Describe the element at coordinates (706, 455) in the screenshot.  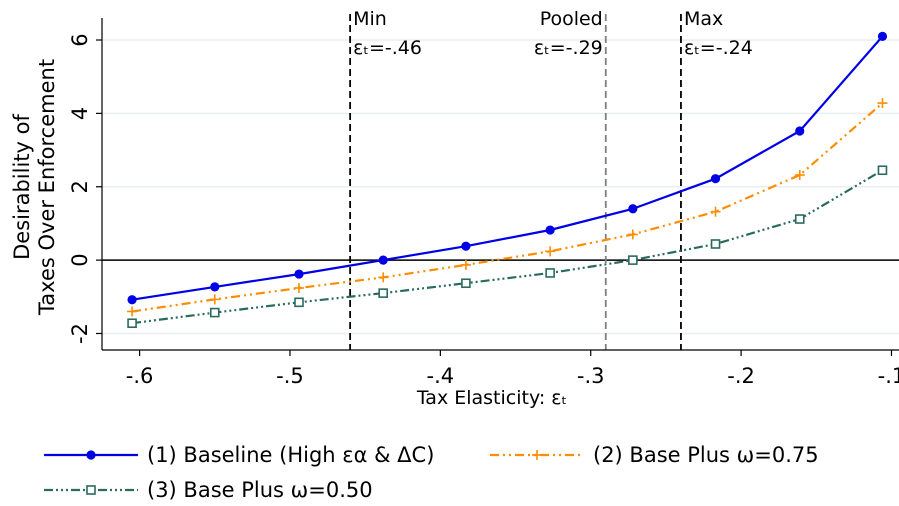
I see `legend-label: (2) Base Plus ω=0.75` at that location.